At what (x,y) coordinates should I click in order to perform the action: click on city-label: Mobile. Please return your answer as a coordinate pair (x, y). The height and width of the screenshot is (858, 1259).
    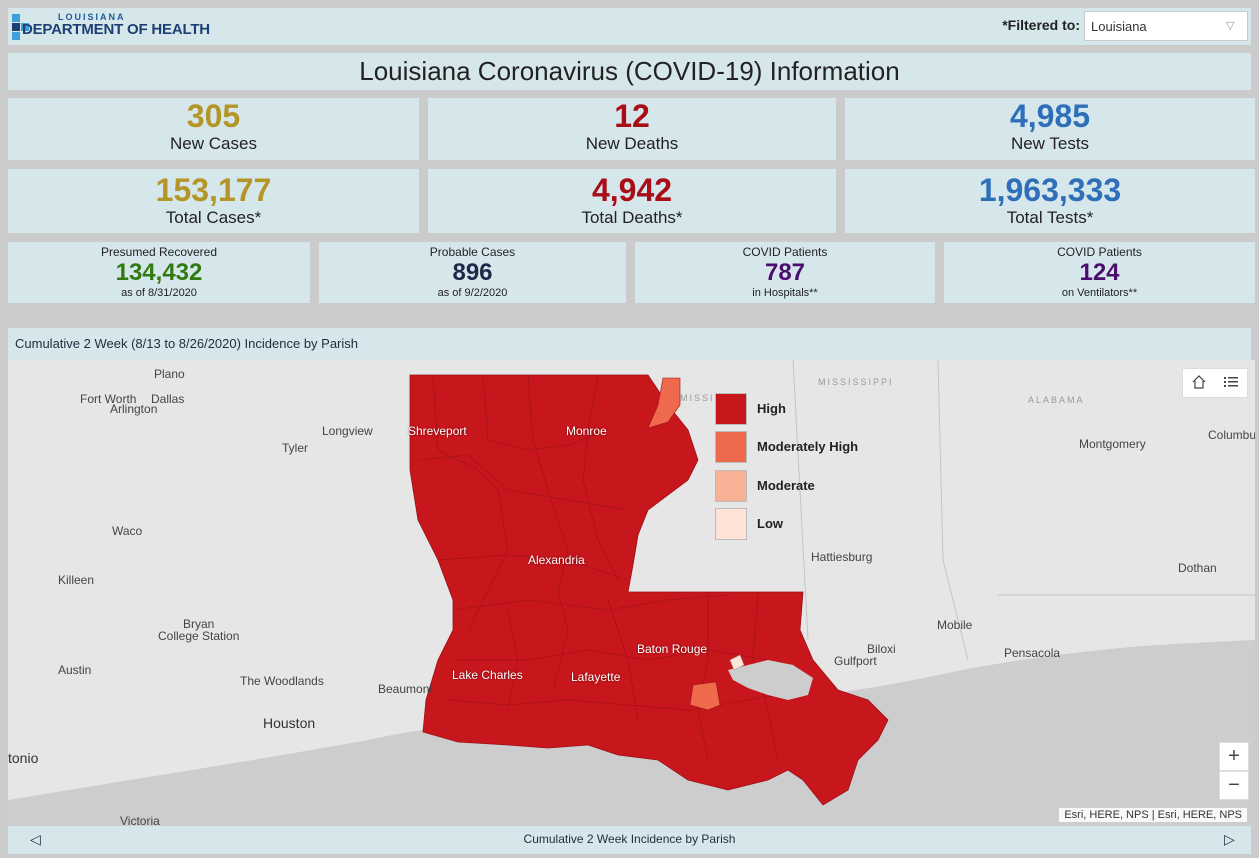
    Looking at the image, I should click on (955, 625).